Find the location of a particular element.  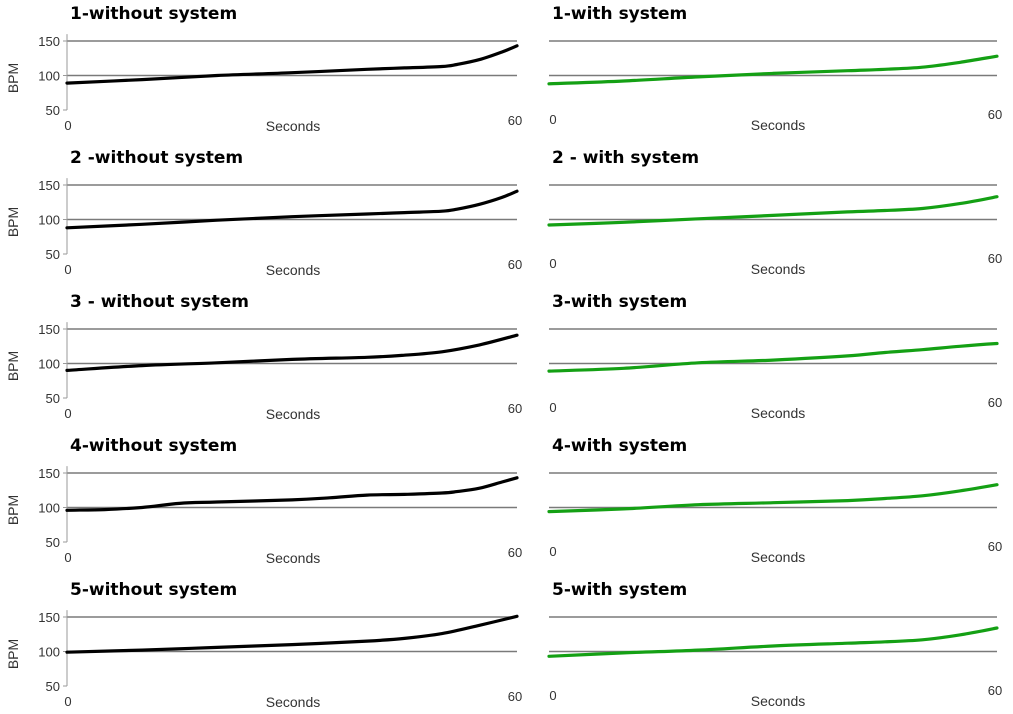

chart-panel-4: 2 - with system 0 60 Seconds is located at coordinates (774, 212).